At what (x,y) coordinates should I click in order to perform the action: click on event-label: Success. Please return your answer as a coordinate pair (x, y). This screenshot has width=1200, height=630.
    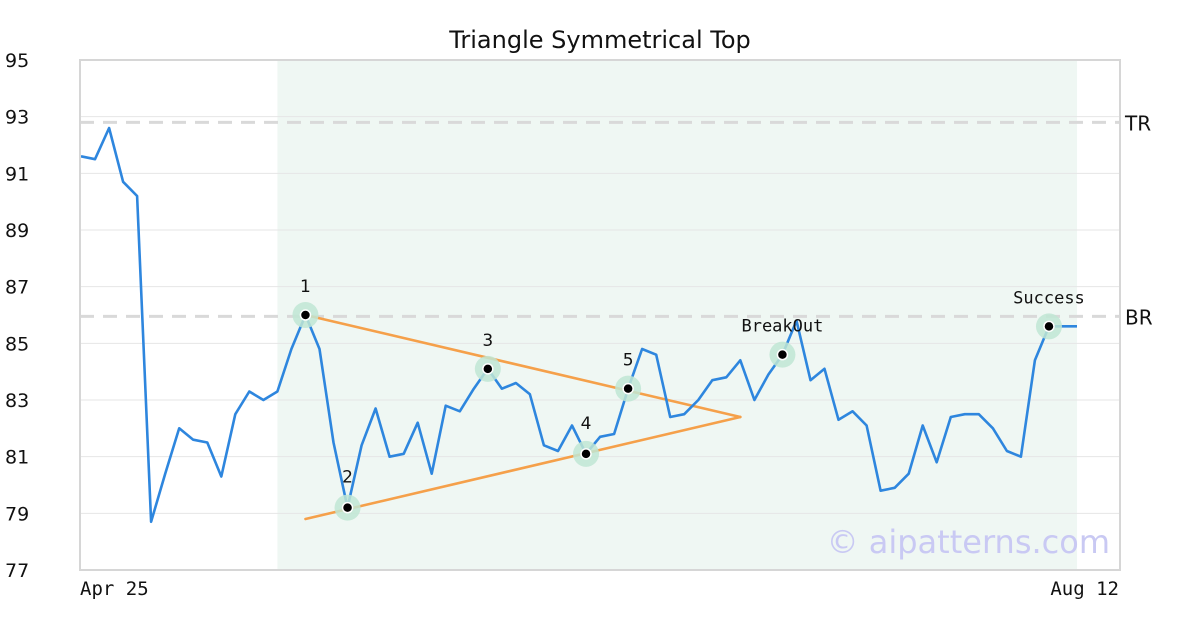
    Looking at the image, I should click on (1049, 298).